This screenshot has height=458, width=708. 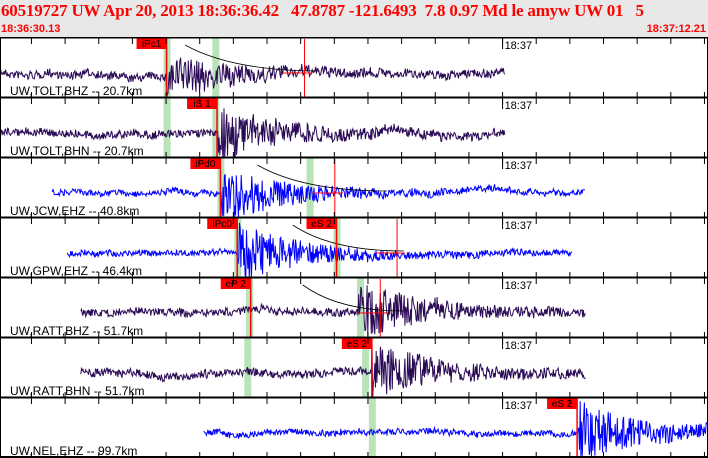 I want to click on channel-panel: eP 2 18:37 UW,RATT,BHZ -- 51.7km, so click(x=354, y=307).